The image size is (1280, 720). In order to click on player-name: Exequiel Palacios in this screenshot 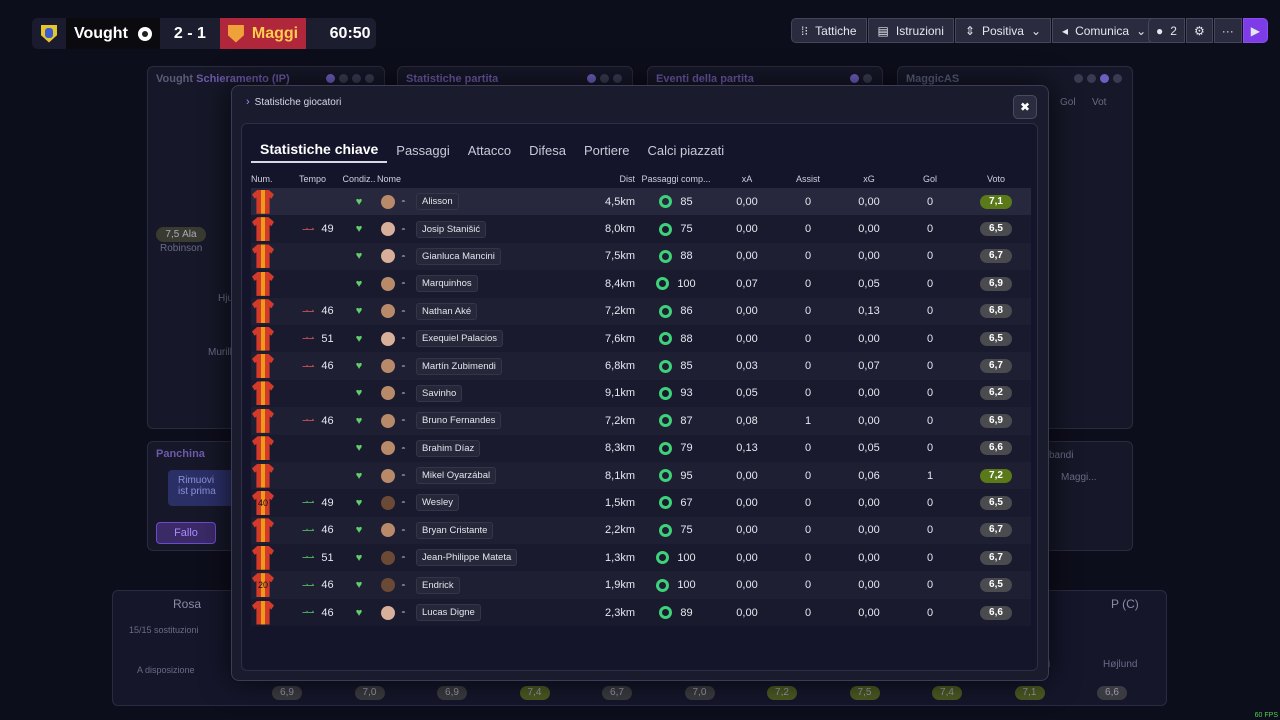, I will do `click(459, 339)`.